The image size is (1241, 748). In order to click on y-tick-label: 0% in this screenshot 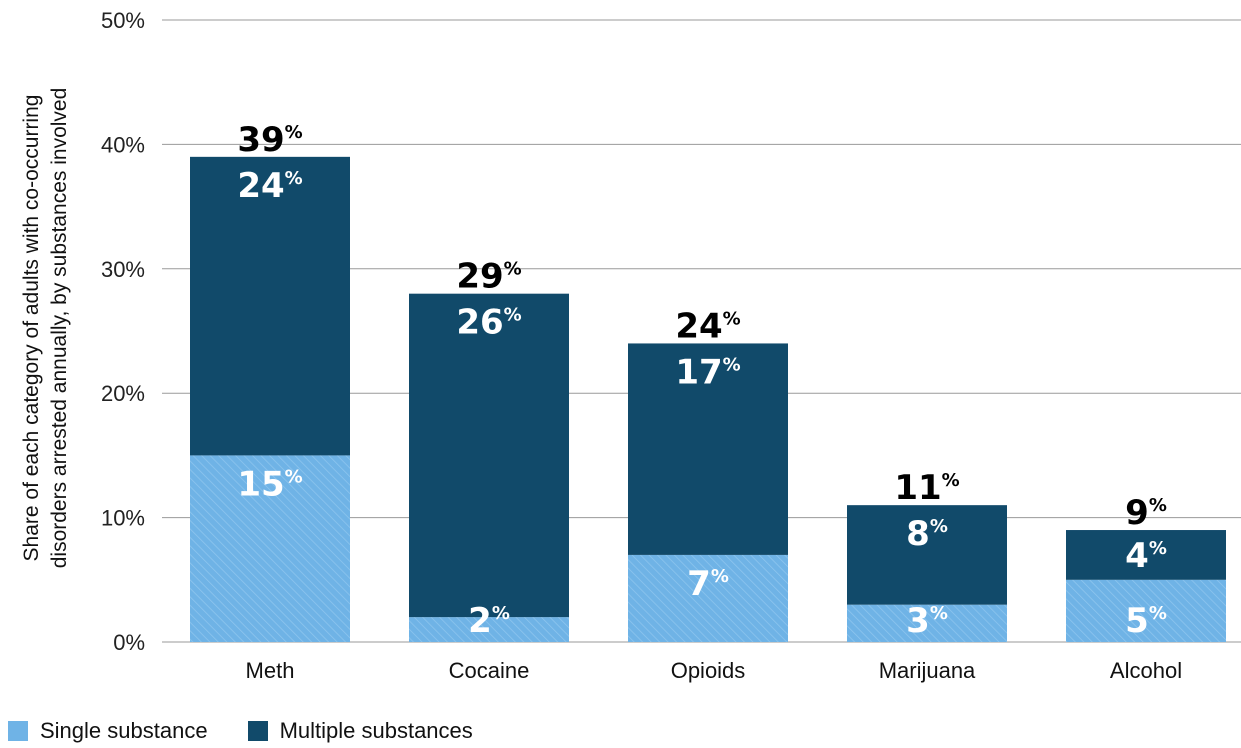, I will do `click(129, 642)`.